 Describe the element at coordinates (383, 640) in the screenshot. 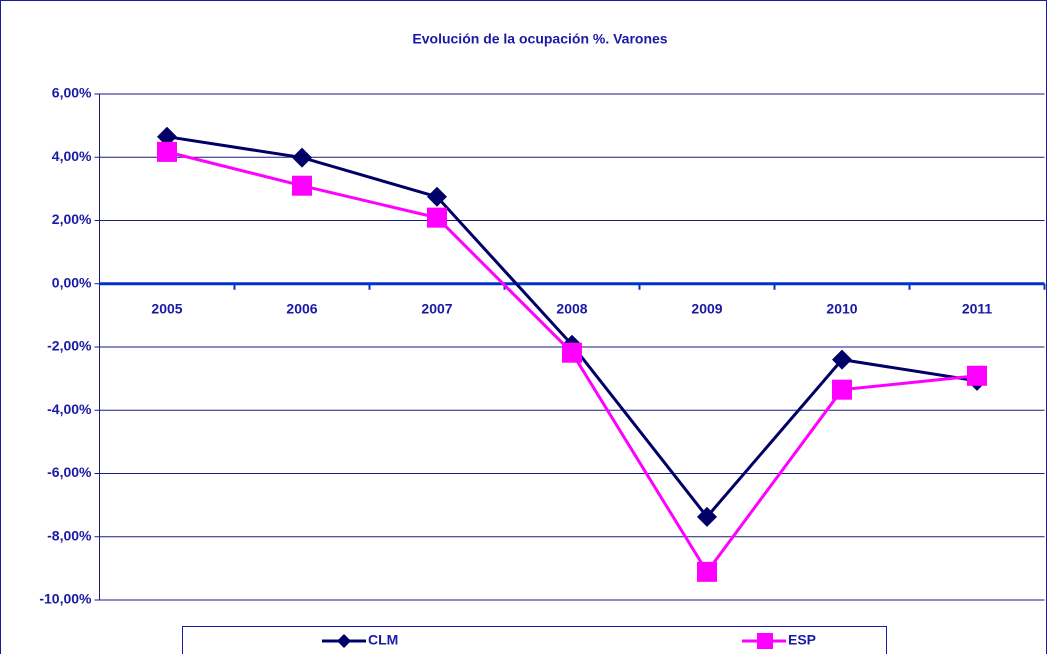

I see `legend-label: CLM` at that location.